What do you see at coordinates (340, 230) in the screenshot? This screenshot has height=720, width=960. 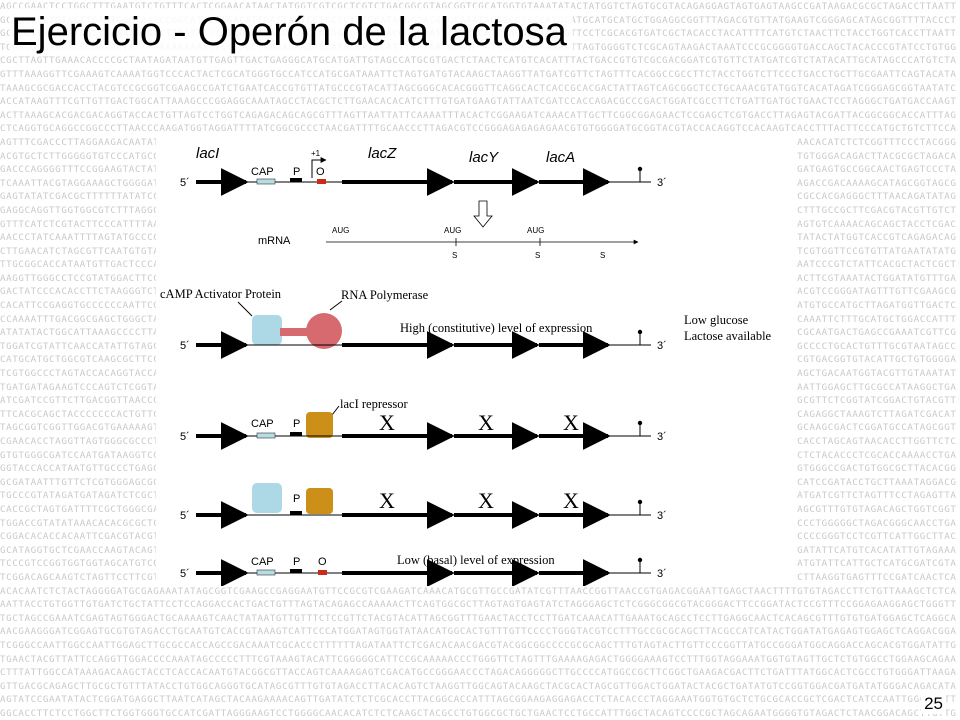 I see `aug-label-1: AUG` at bounding box center [340, 230].